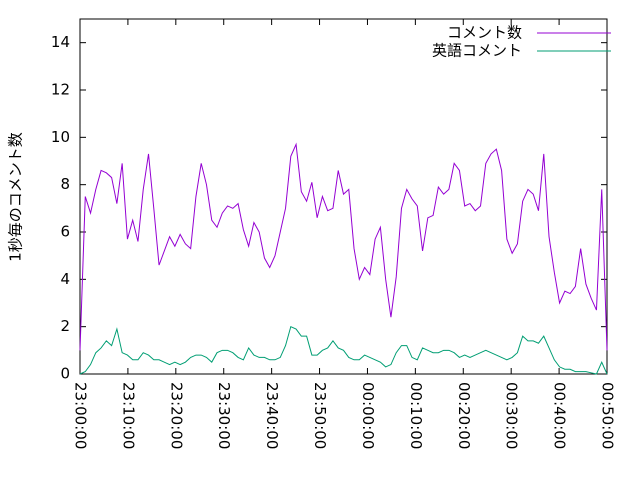 The height and width of the screenshot is (480, 640). Describe the element at coordinates (512, 415) in the screenshot. I see `x-tick-label: 00:30:00` at that location.